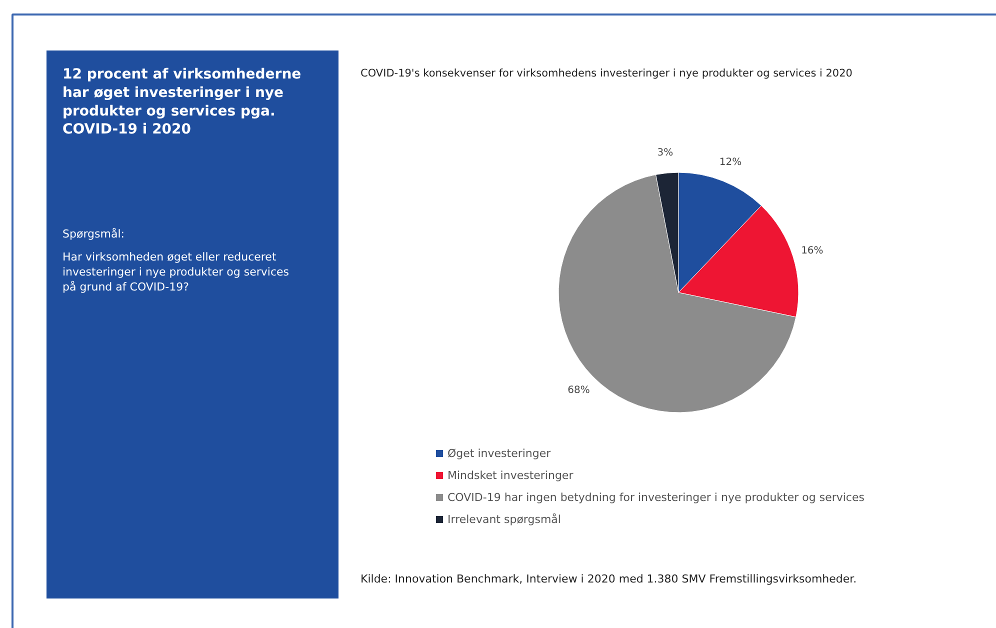  Describe the element at coordinates (511, 475) in the screenshot. I see `legend-label: Mindsket investeringer` at that location.